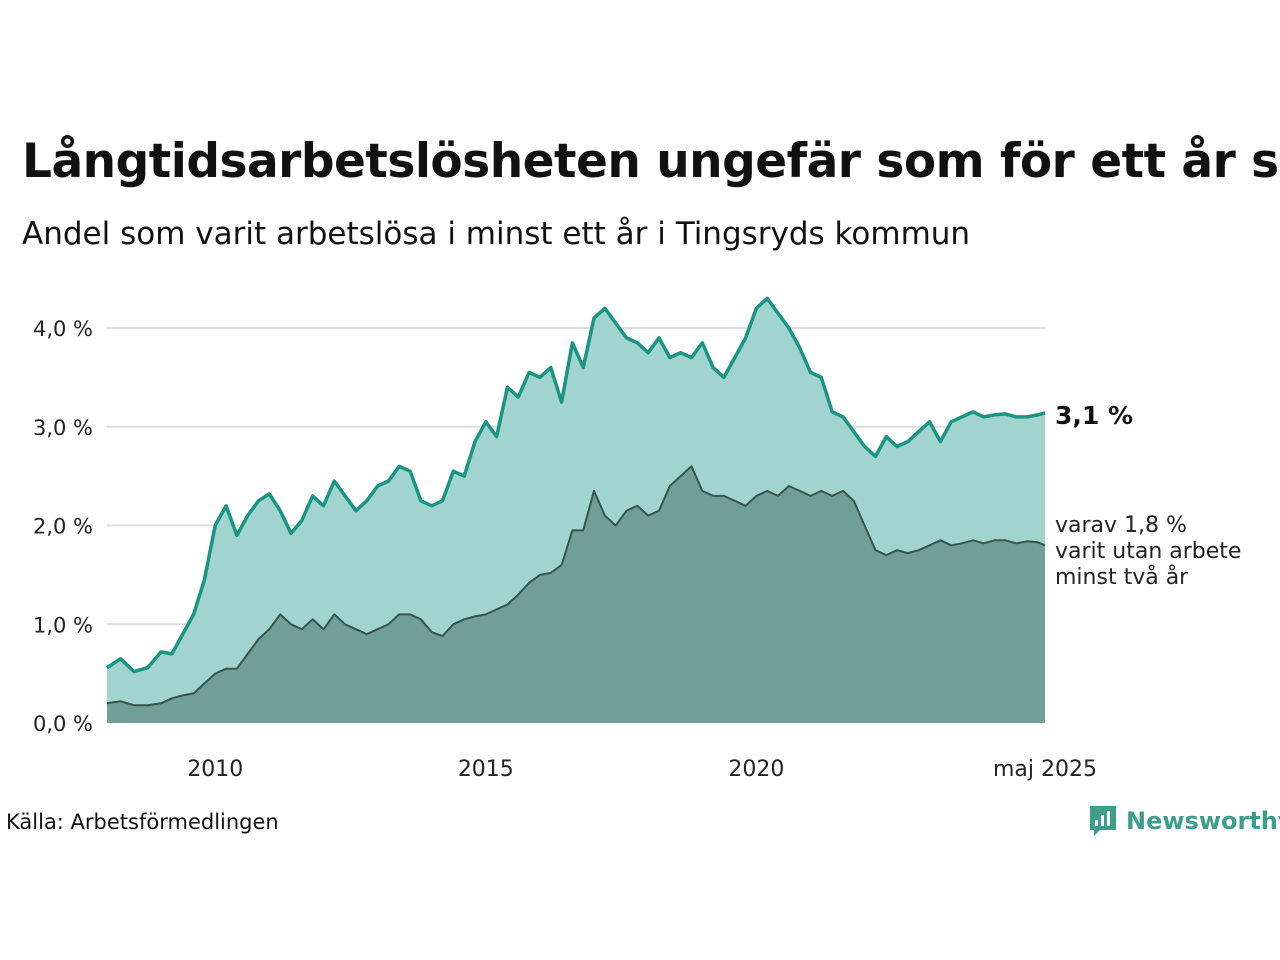 Image resolution: width=1280 pixels, height=960 pixels. Describe the element at coordinates (142, 822) in the screenshot. I see `source-note: Källa: Arbetsförmedlingen` at that location.